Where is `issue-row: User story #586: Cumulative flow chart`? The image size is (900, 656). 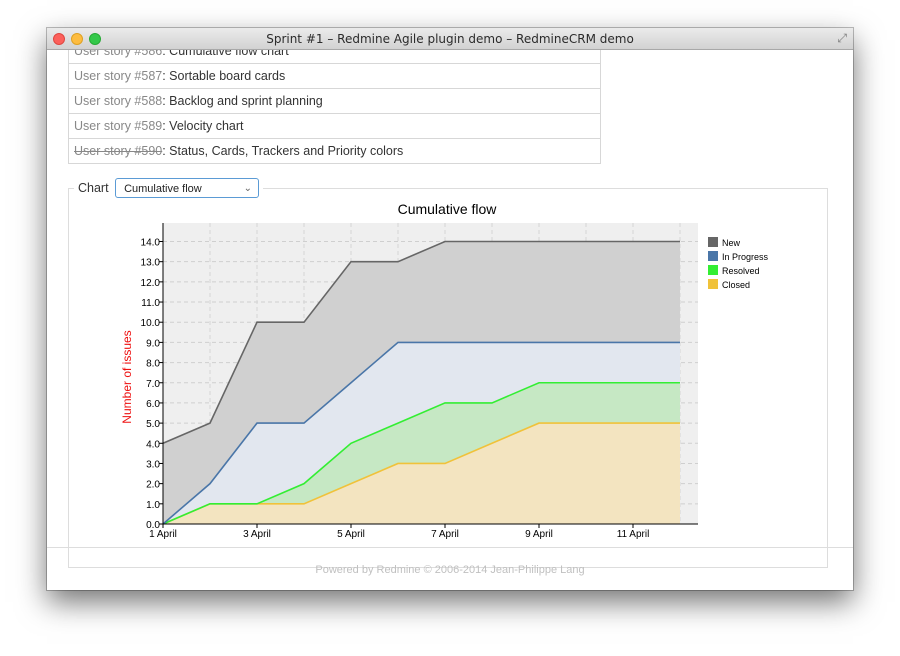
issue-row: User story #586: Cumulative flow chart is located at coordinates (334, 57).